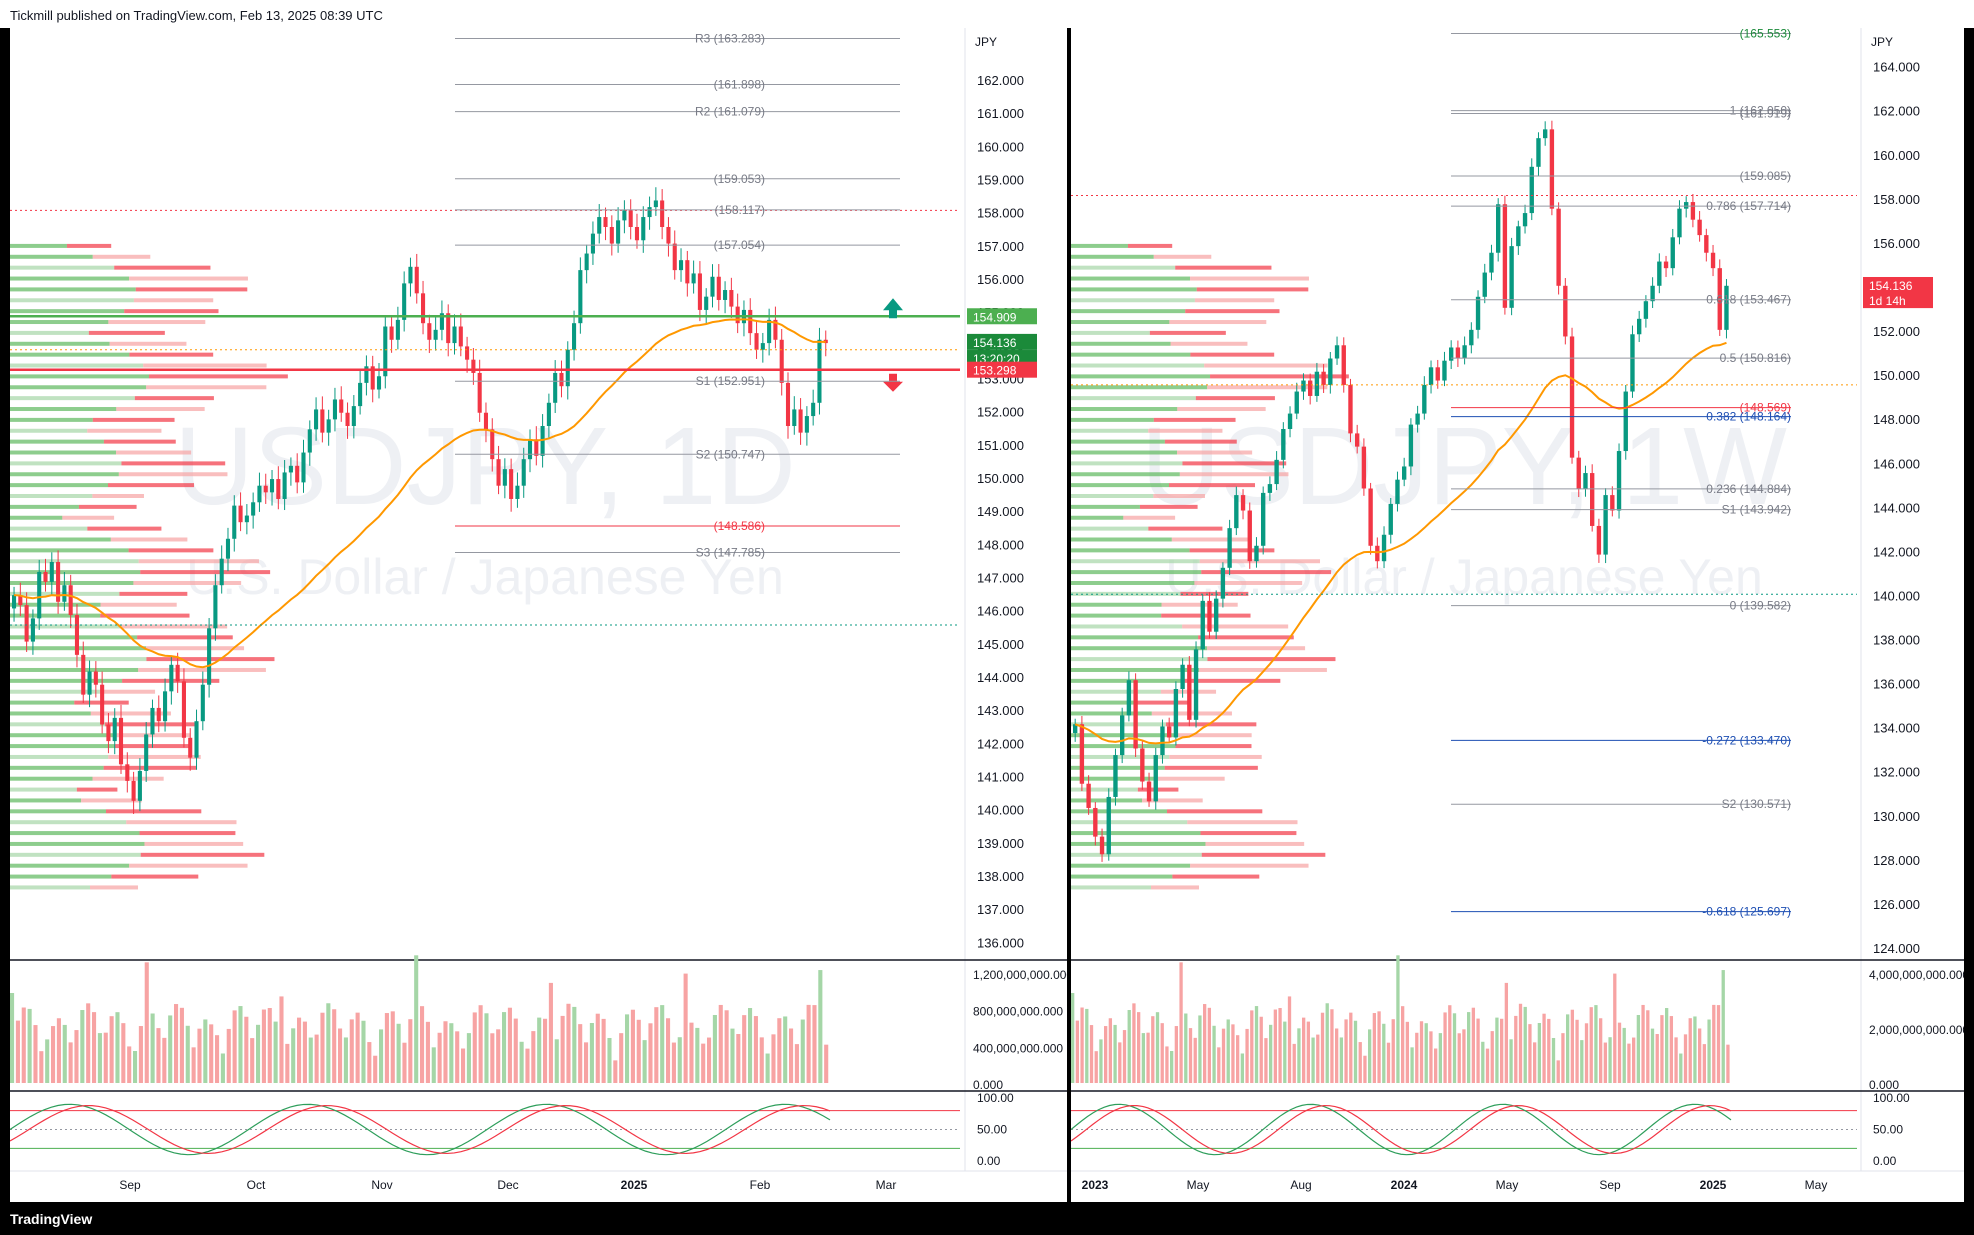  What do you see at coordinates (1000, 644) in the screenshot?
I see `y-tick-label: 145.000` at bounding box center [1000, 644].